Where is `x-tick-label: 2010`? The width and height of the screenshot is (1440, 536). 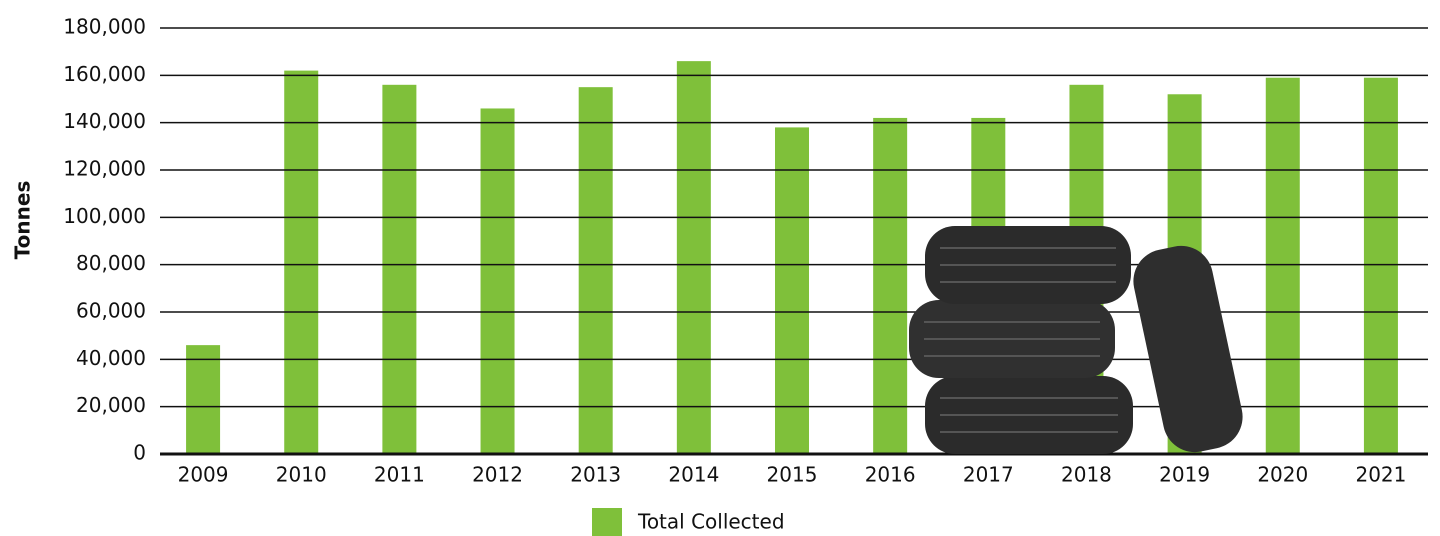
x-tick-label: 2010 is located at coordinates (301, 475).